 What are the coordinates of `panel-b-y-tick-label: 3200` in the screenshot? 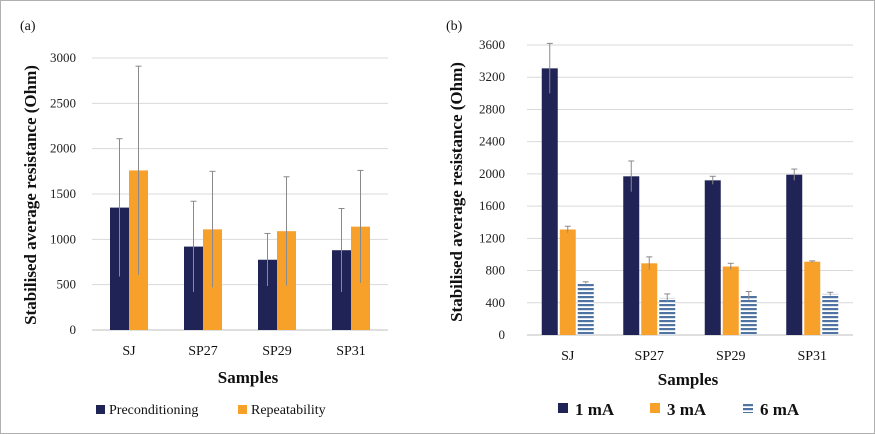 It's located at (492, 76).